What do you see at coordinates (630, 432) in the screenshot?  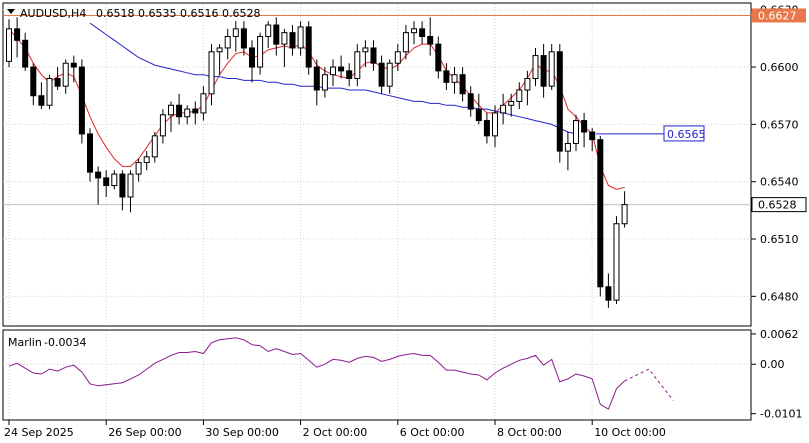 I see `time-tick-label: 10 Oct 00:00` at bounding box center [630, 432].